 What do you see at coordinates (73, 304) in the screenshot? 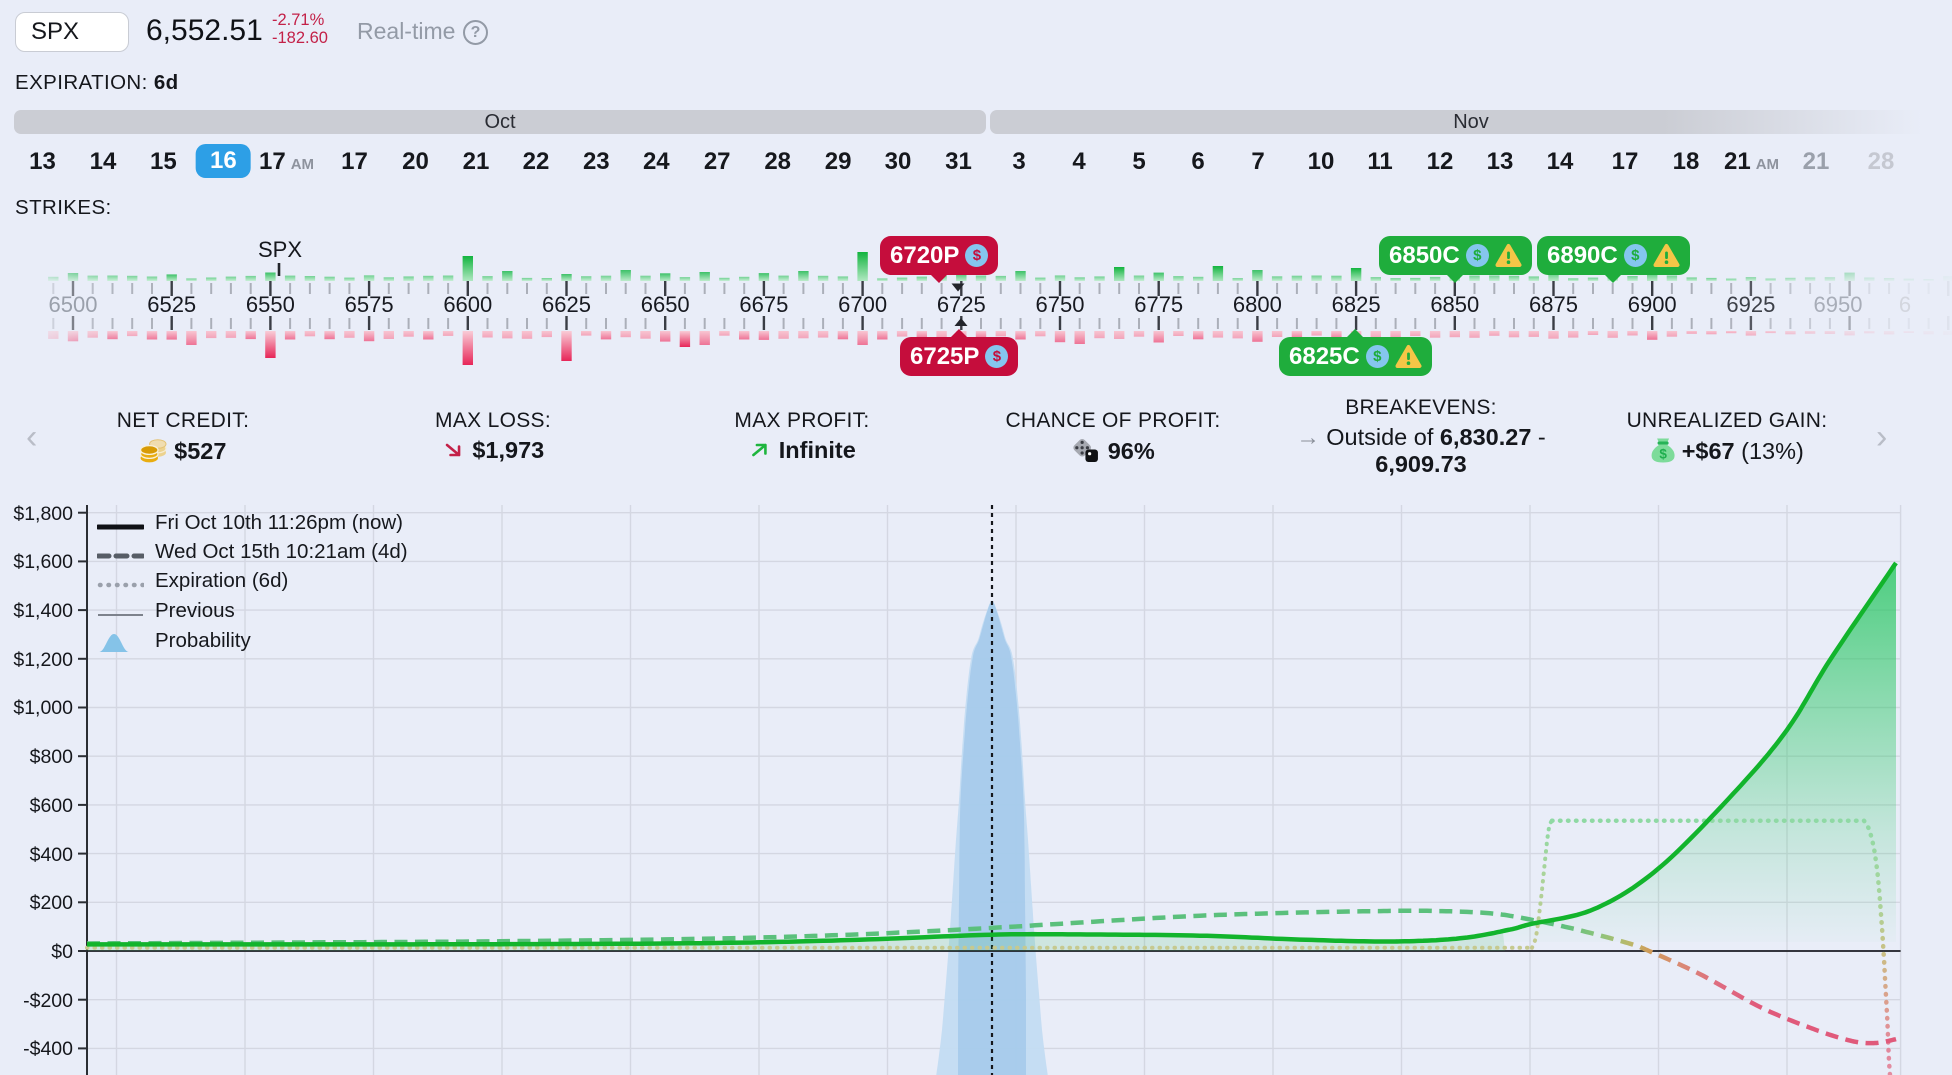
I see `svg-text: 6500` at bounding box center [73, 304].